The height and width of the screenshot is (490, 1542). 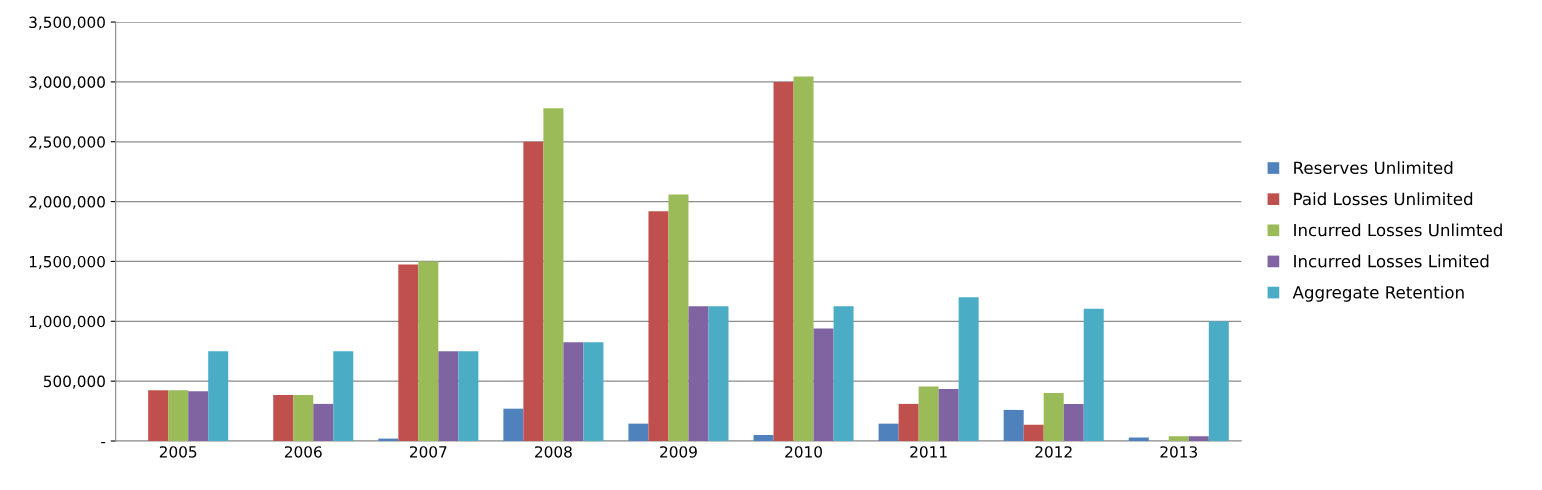 What do you see at coordinates (178, 452) in the screenshot?
I see `x-tick-label: 2005` at bounding box center [178, 452].